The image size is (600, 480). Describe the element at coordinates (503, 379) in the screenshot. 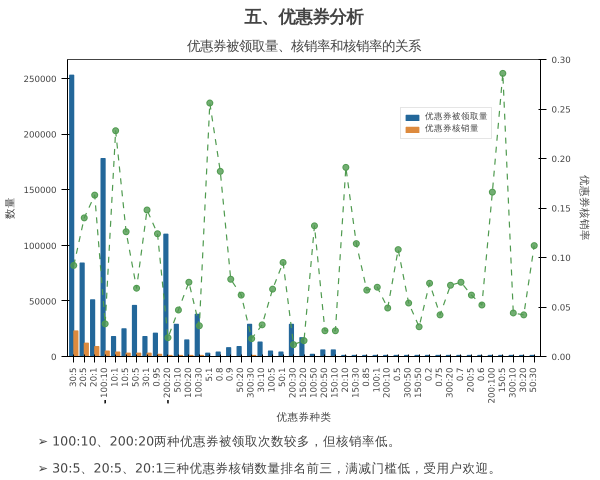

I see `x-tick-label: 150:5` at that location.